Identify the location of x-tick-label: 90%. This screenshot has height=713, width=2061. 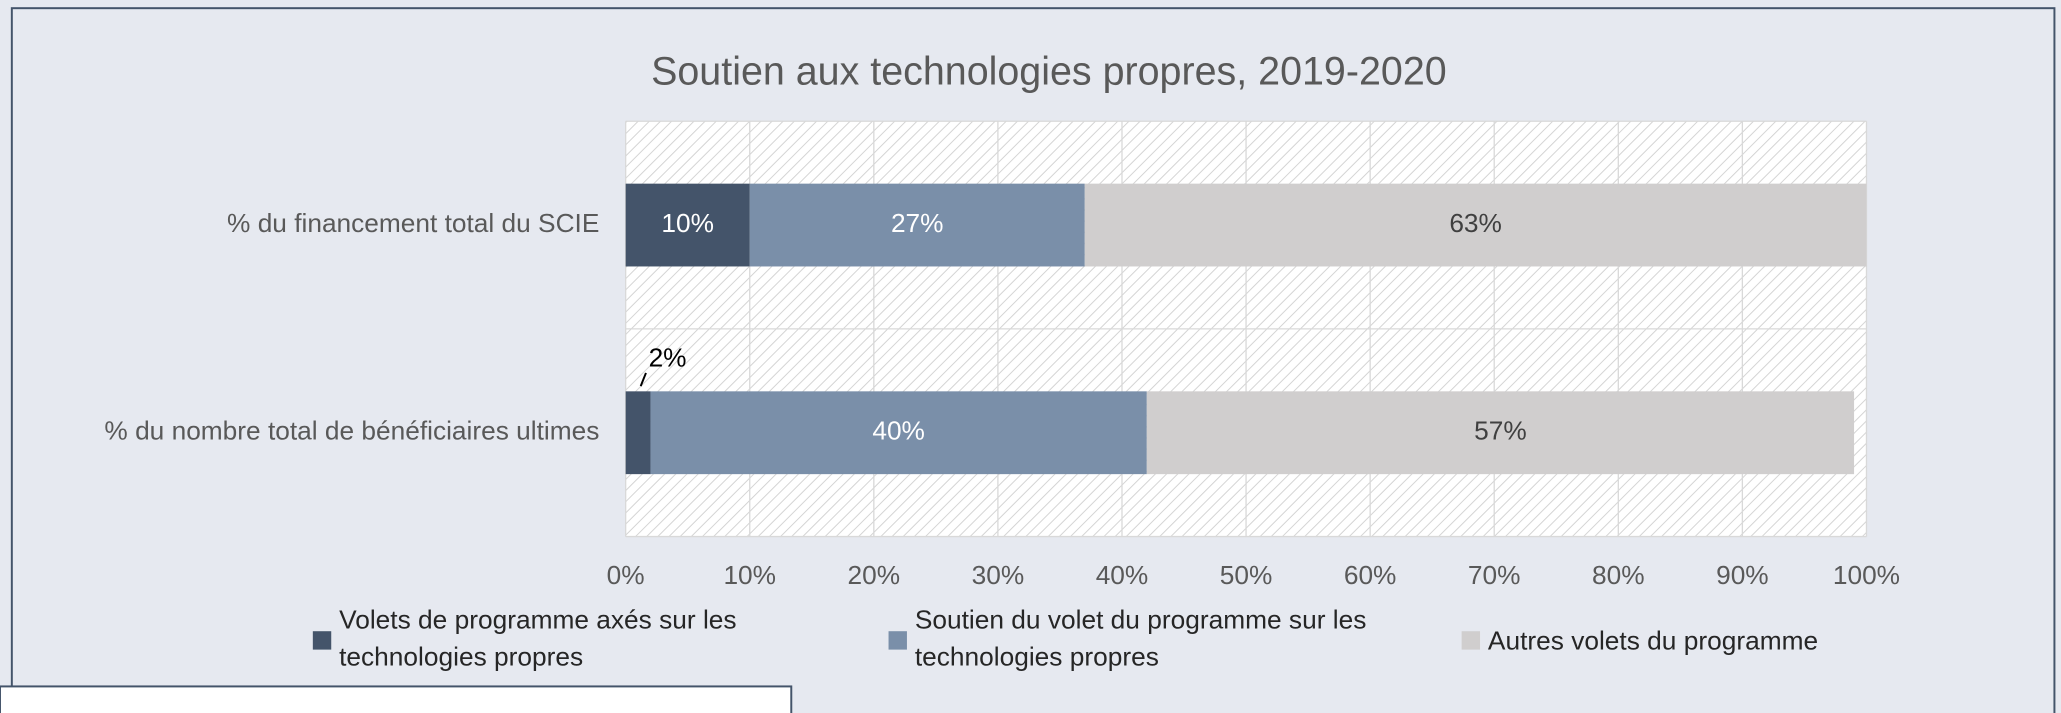
(1742, 575).